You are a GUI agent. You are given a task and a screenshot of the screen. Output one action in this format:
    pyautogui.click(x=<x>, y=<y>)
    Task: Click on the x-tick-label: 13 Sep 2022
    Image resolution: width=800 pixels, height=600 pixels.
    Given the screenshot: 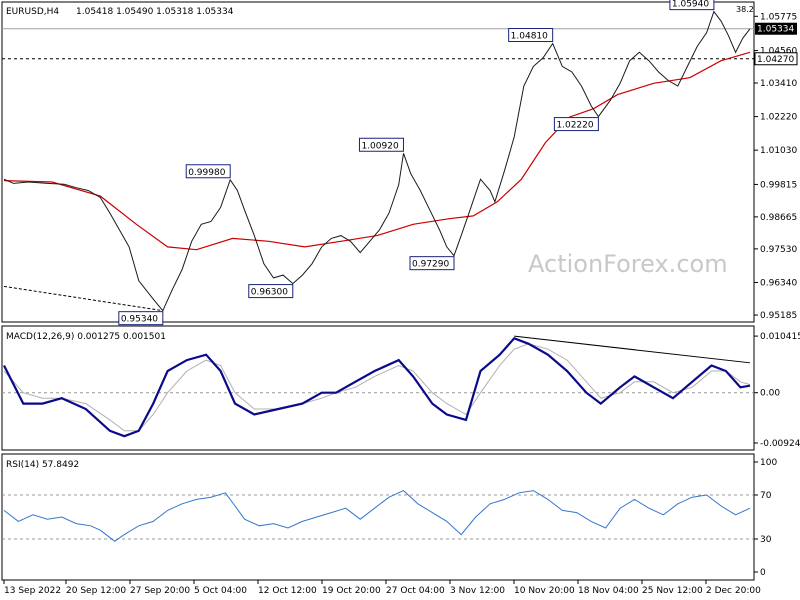 What is the action you would take?
    pyautogui.click(x=32, y=591)
    